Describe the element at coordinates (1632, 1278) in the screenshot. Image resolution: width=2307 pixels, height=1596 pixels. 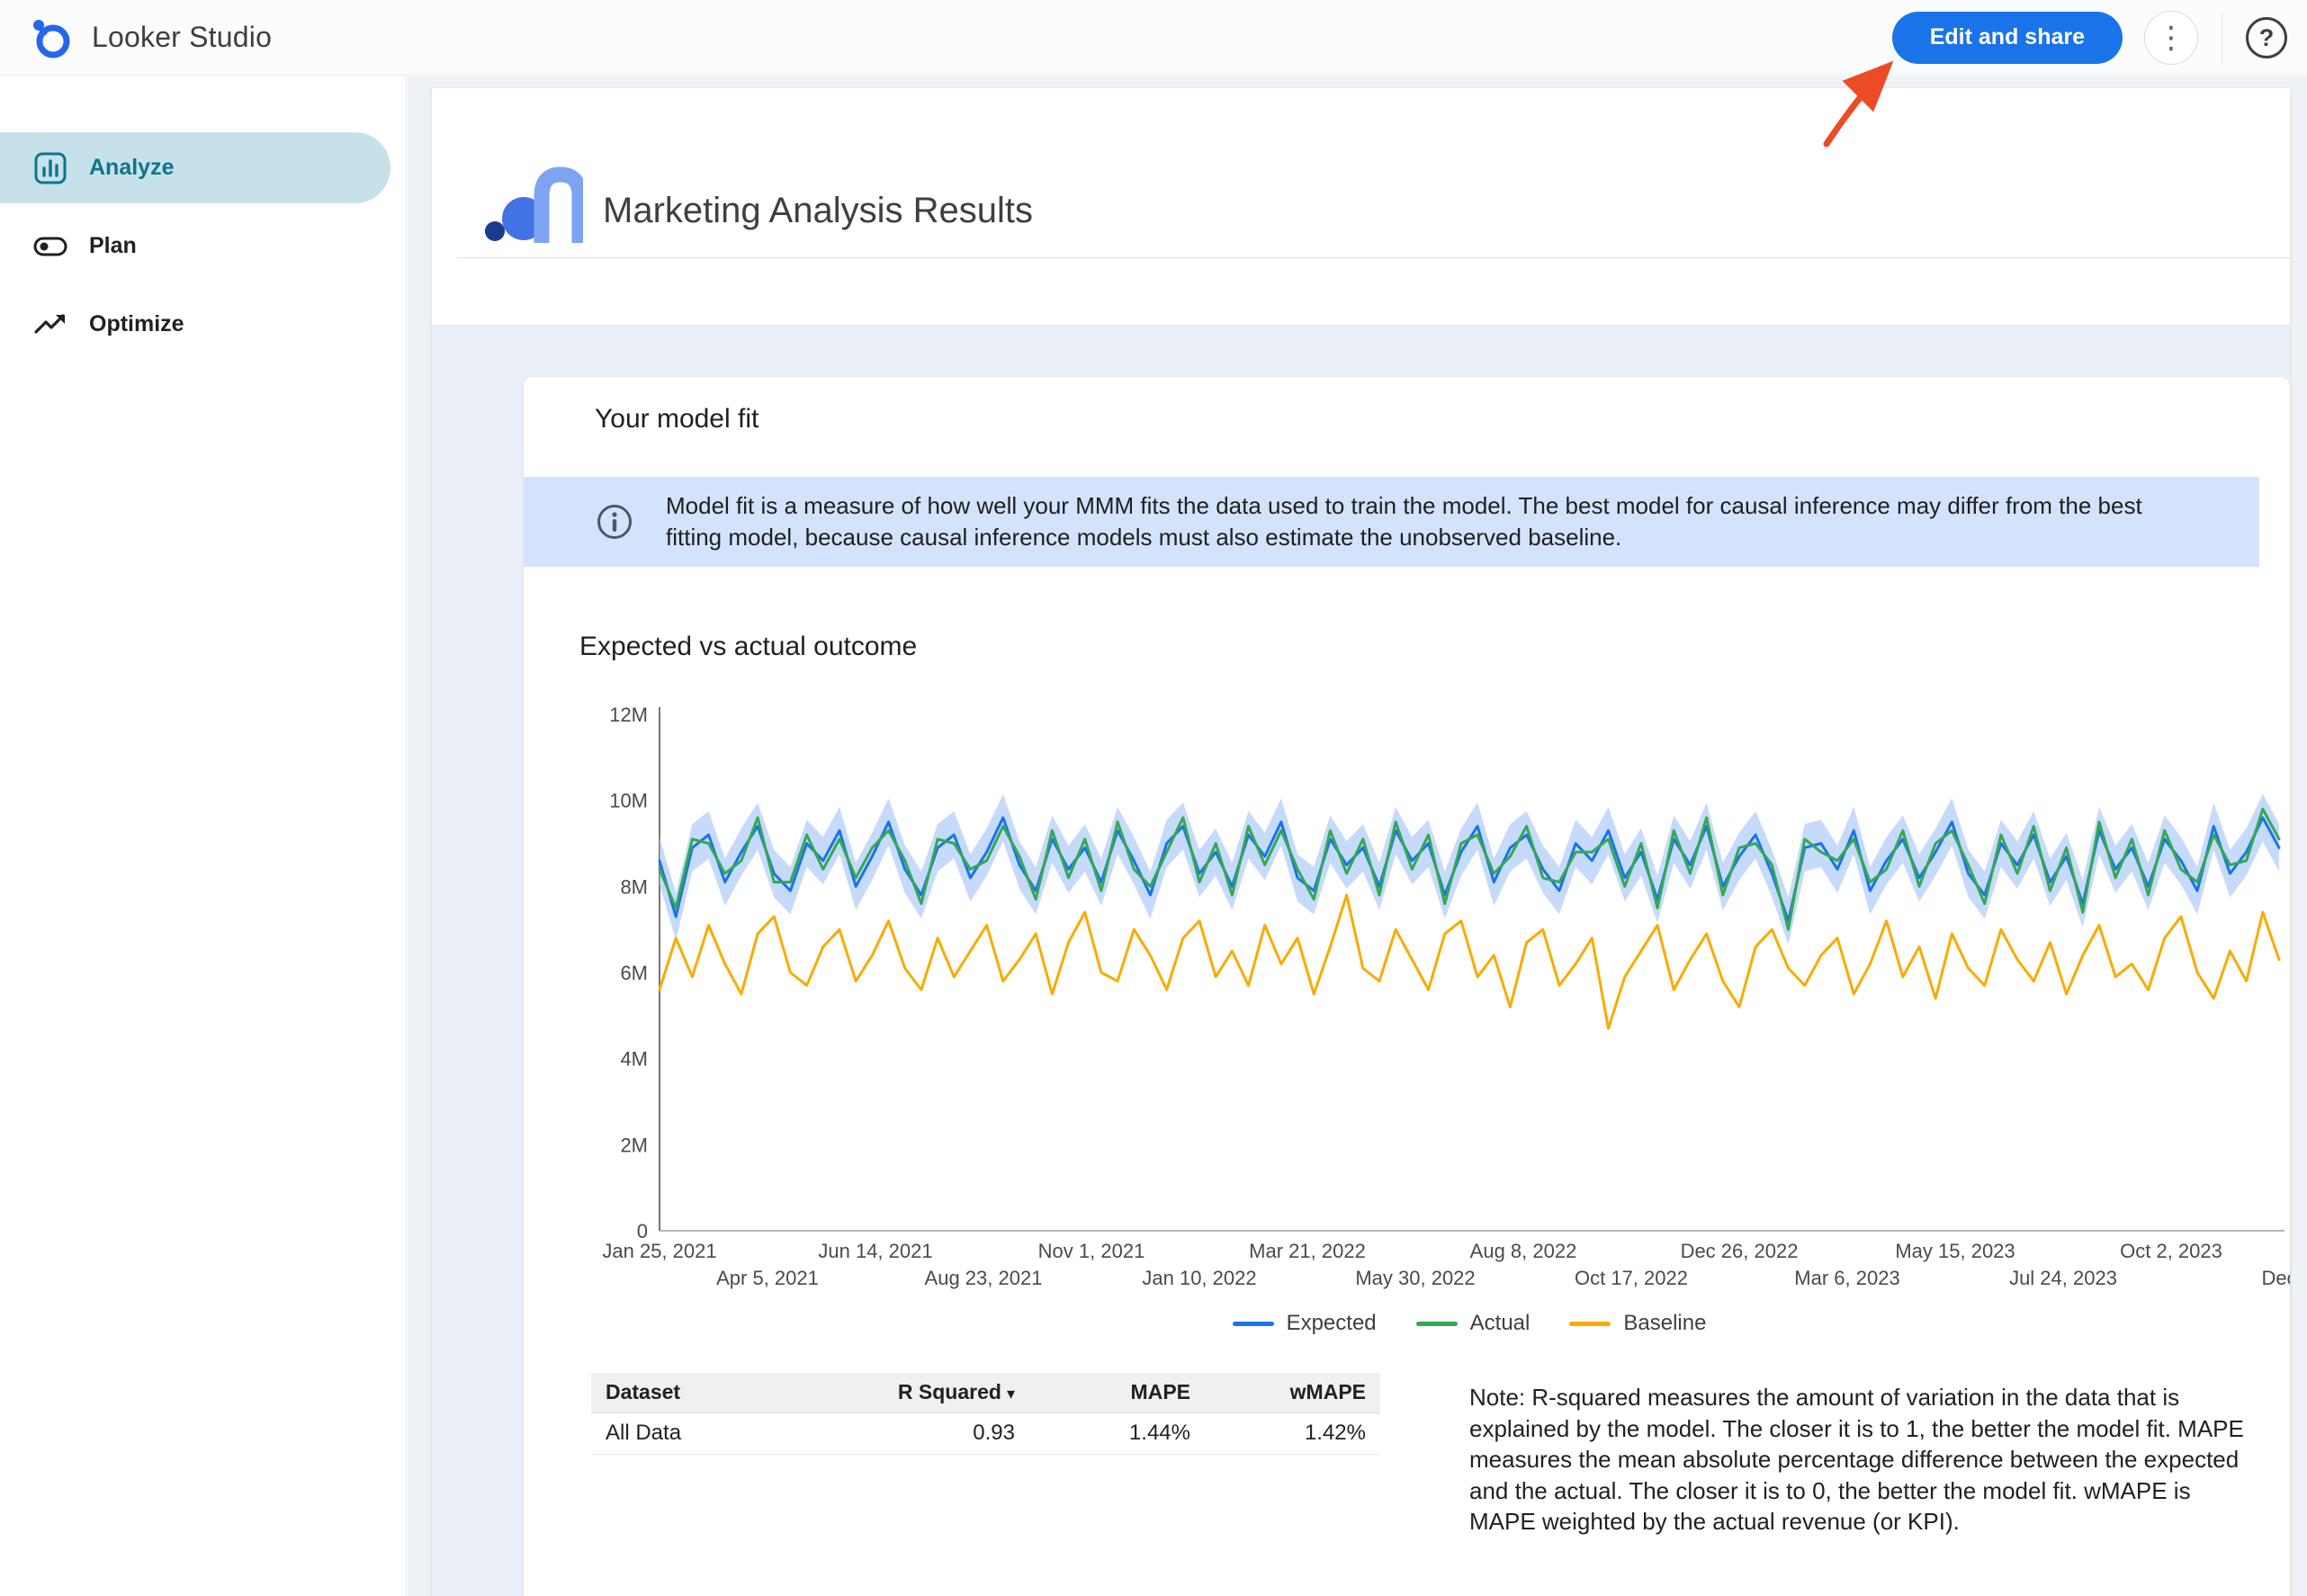
I see `svg-text: Oct 17, 2022` at that location.